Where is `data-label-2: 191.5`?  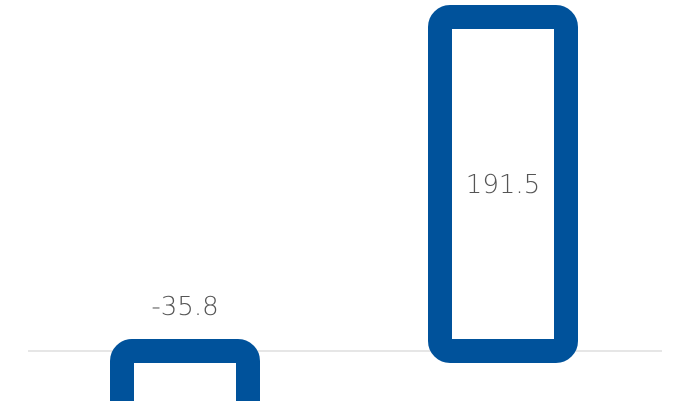
data-label-2: 191.5 is located at coordinates (503, 185).